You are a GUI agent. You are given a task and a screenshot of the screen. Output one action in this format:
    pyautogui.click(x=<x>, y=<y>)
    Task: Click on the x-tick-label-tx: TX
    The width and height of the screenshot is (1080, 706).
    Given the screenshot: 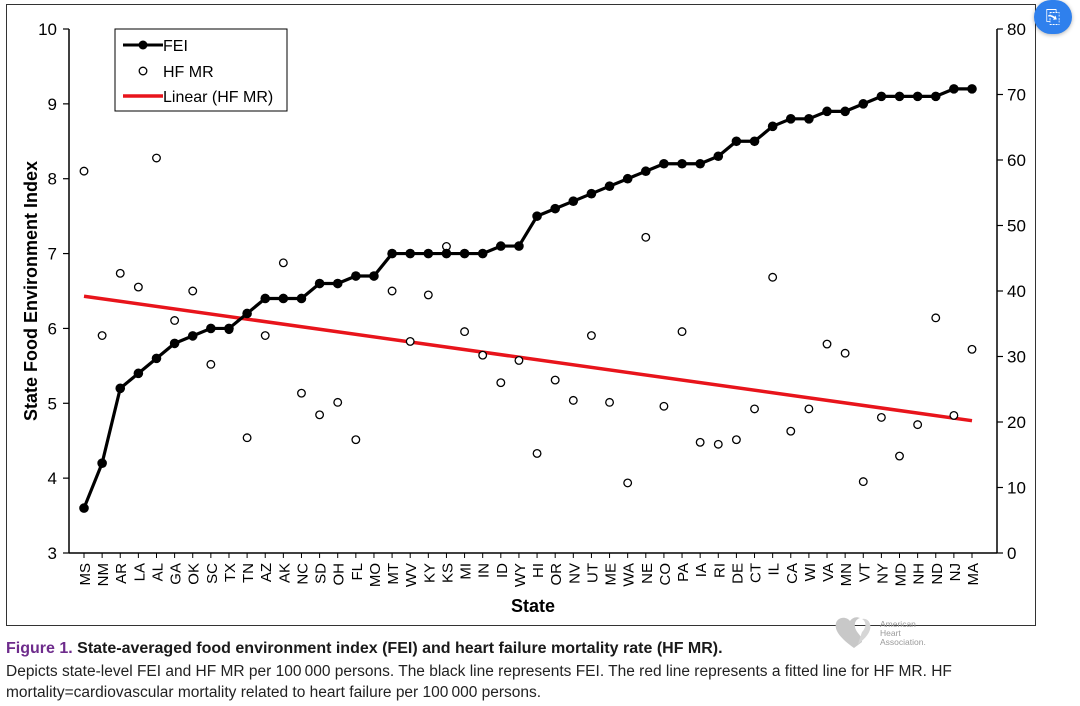 What is the action you would take?
    pyautogui.click(x=230, y=572)
    